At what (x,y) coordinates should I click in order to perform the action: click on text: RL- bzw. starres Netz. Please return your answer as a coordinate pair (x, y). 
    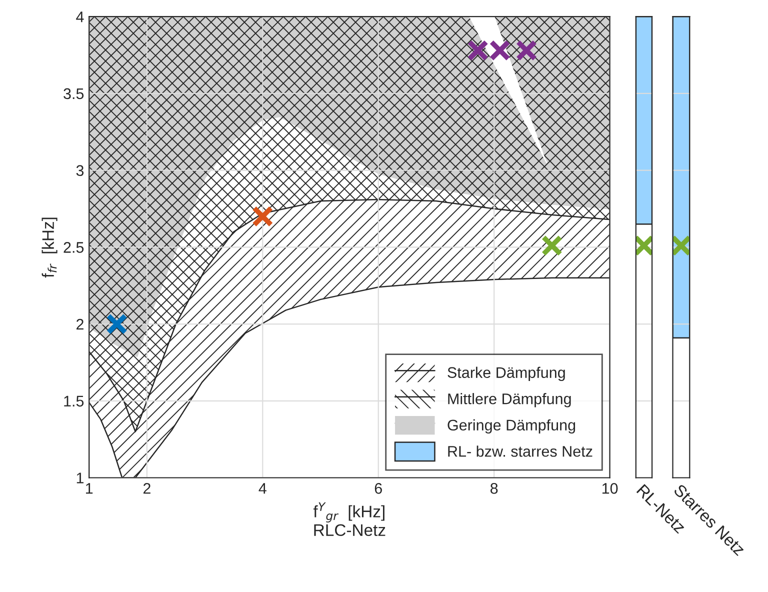
    Looking at the image, I should click on (520, 451).